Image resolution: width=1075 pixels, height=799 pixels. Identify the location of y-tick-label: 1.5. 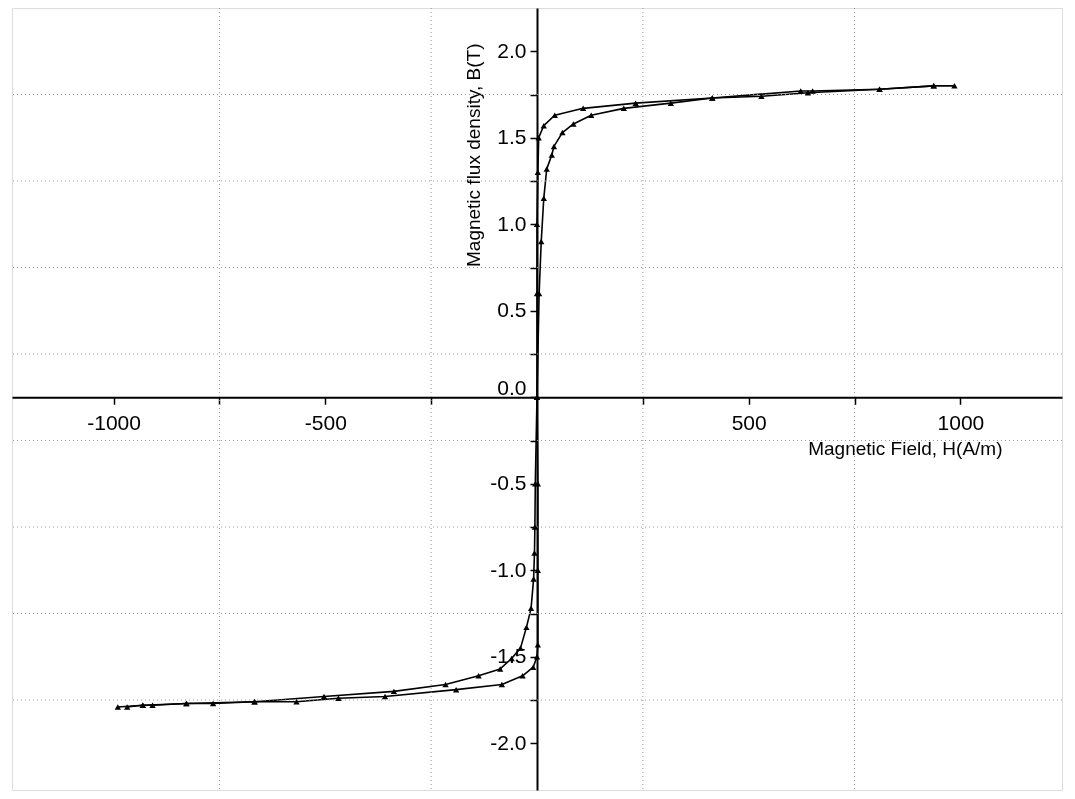
(512, 137).